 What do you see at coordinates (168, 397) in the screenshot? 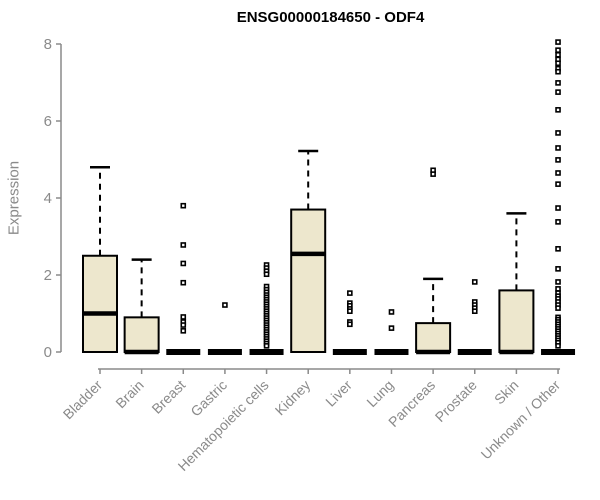
I see `x-tick-label: Breast` at bounding box center [168, 397].